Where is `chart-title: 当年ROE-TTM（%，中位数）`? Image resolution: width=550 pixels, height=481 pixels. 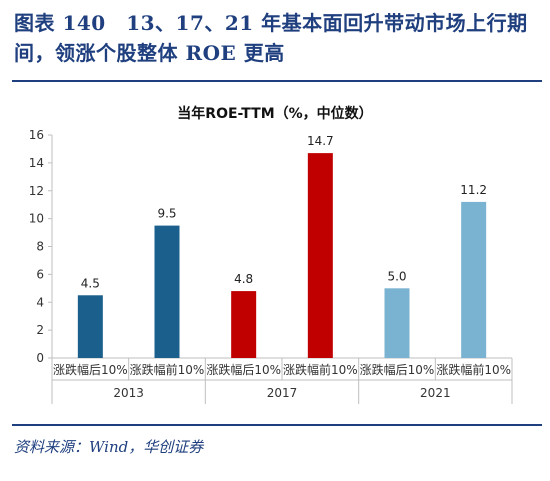
chart-title: 当年ROE-TTM（%，中位数） is located at coordinates (274, 113).